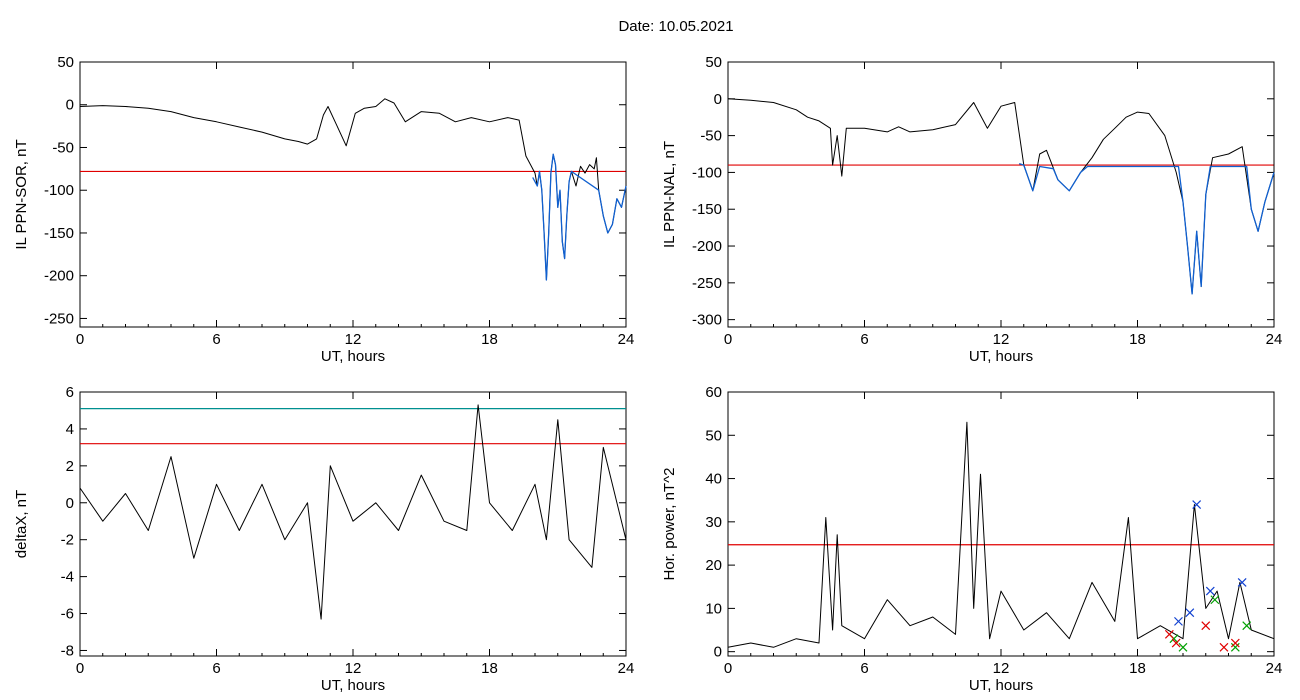 Image resolution: width=1300 pixels, height=700 pixels. I want to click on y-tick-label: 40, so click(713, 479).